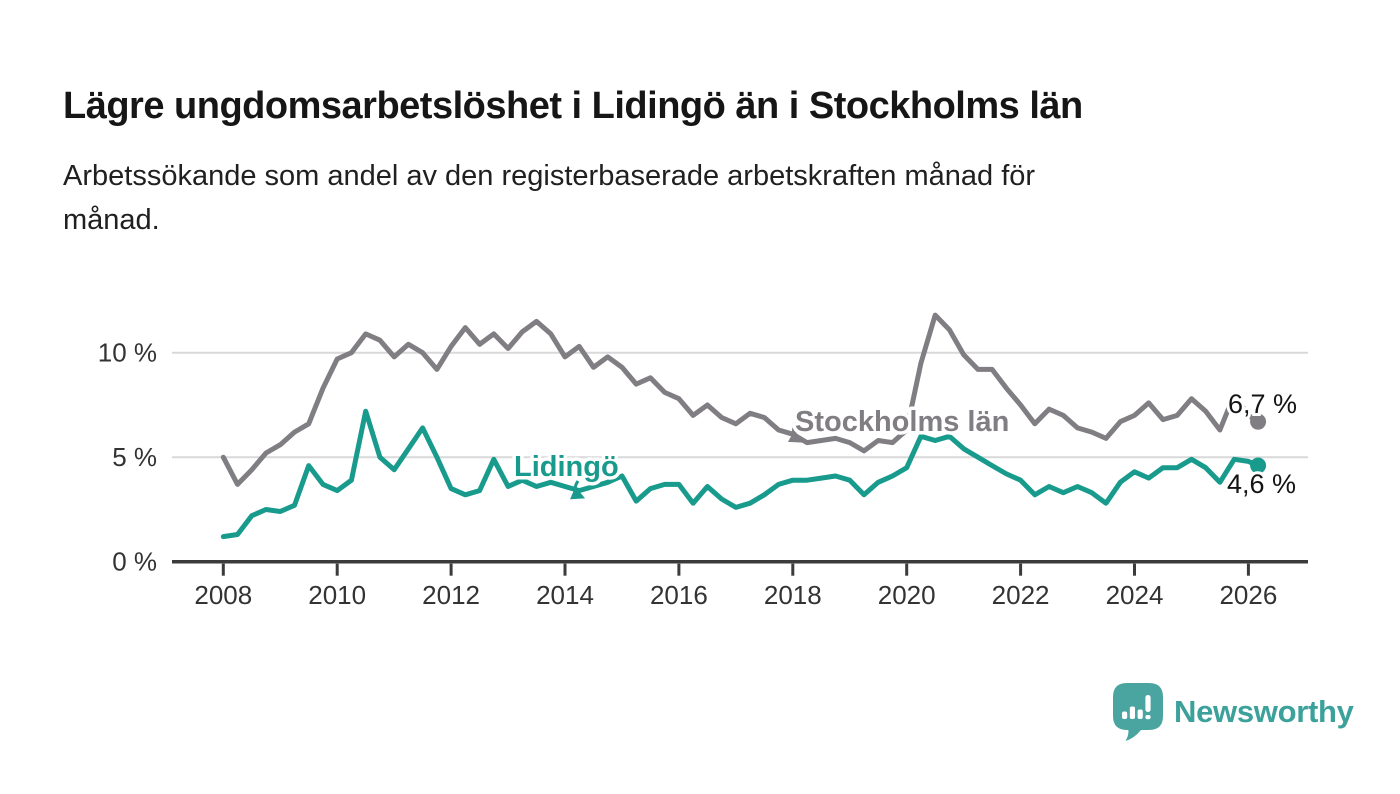 This screenshot has height=794, width=1400. Describe the element at coordinates (1021, 595) in the screenshot. I see `x-axis-tick-label: 2022` at that location.